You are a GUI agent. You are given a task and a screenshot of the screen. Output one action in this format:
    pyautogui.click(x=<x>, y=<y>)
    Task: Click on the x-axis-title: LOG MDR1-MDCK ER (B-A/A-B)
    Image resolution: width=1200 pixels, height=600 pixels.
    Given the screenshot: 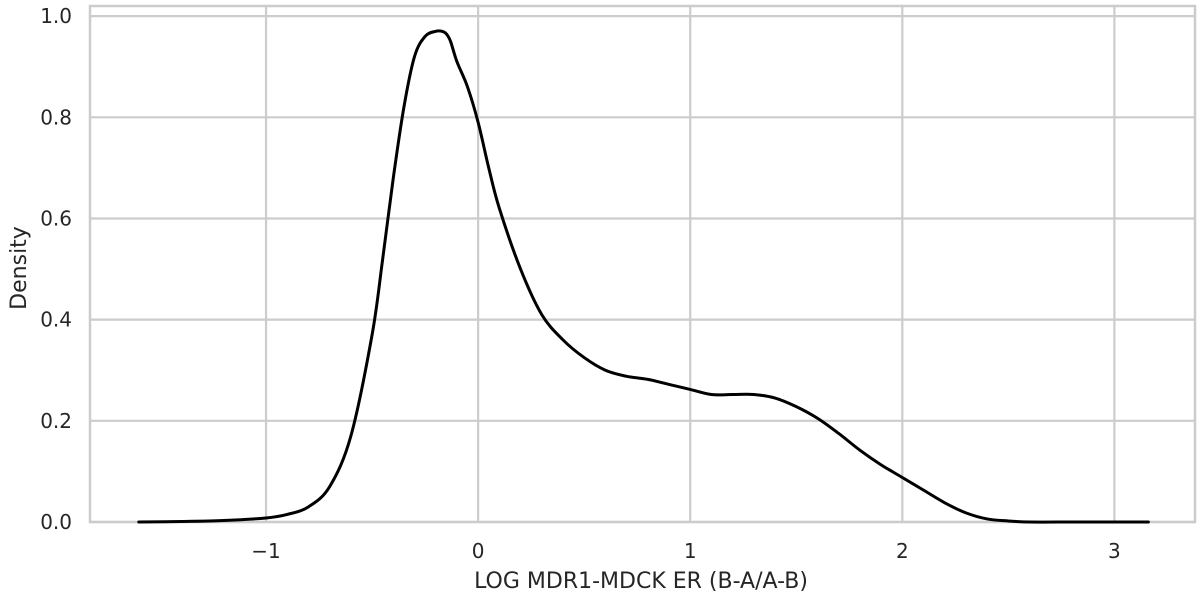 What is the action you would take?
    pyautogui.click(x=641, y=581)
    